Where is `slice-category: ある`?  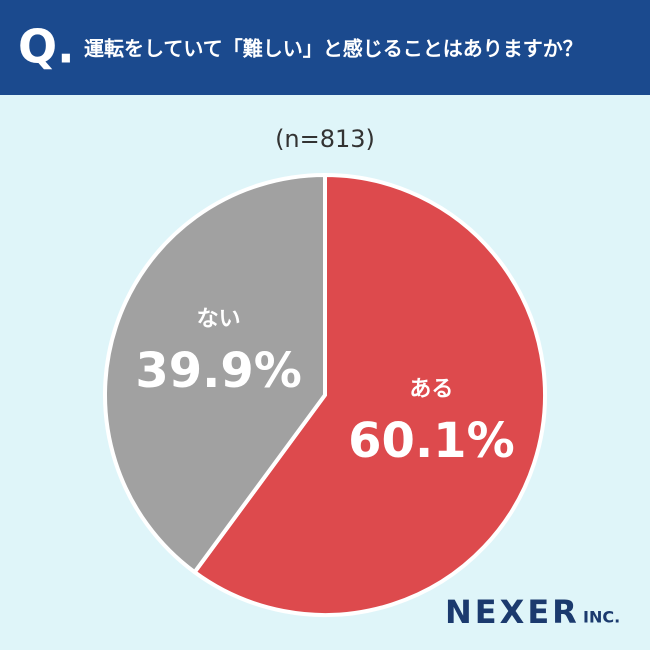 slice-category: ある is located at coordinates (431, 389).